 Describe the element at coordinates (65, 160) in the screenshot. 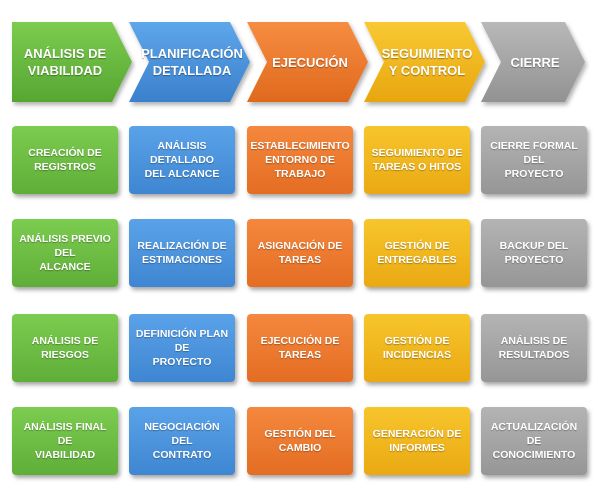

I see `task-card-creacion-registros: CREACIÓN DE REGISTROS` at that location.